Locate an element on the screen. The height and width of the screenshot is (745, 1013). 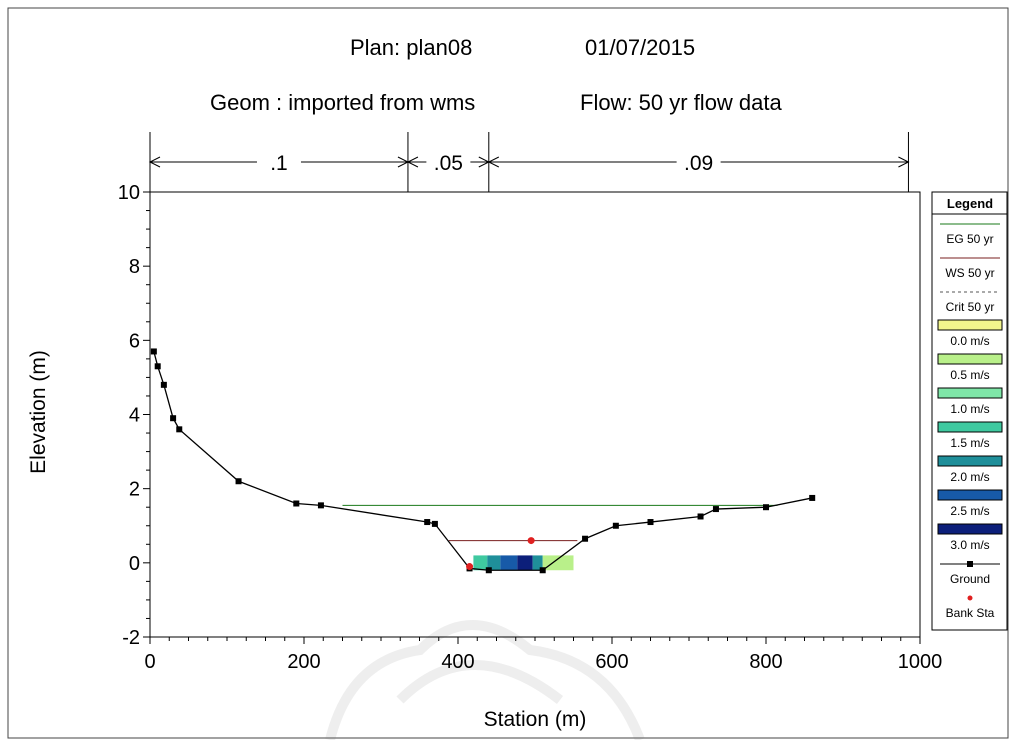
x-tick-label: 1000 is located at coordinates (920, 662).